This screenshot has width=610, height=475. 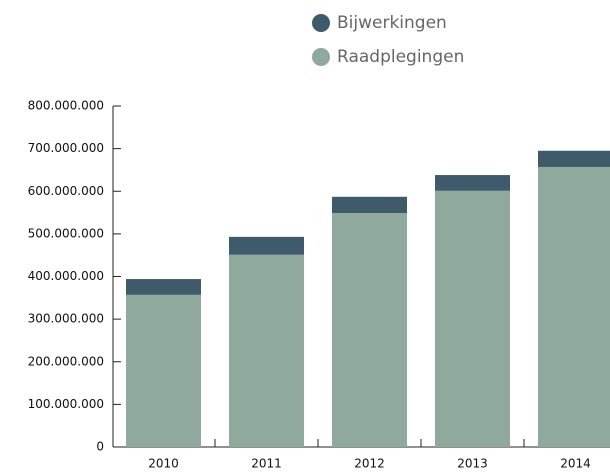 What do you see at coordinates (266, 464) in the screenshot?
I see `x-tick-label: 2011` at bounding box center [266, 464].